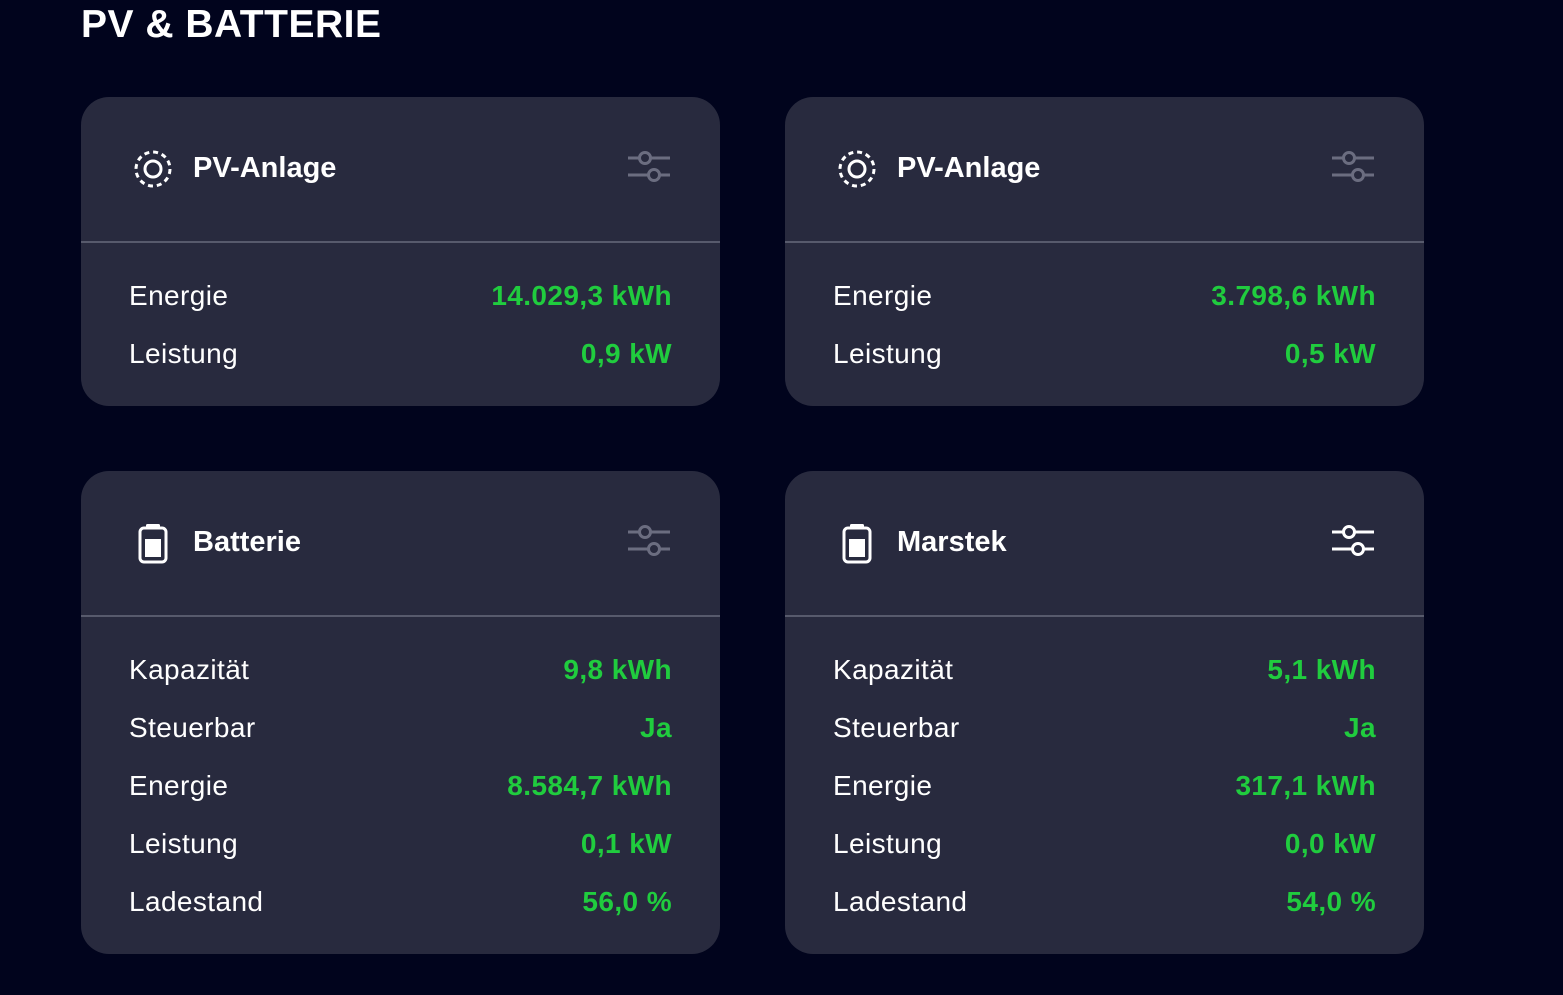 This screenshot has width=1563, height=995. What do you see at coordinates (581, 295) in the screenshot?
I see `row-value: 14.029,3 kWh` at bounding box center [581, 295].